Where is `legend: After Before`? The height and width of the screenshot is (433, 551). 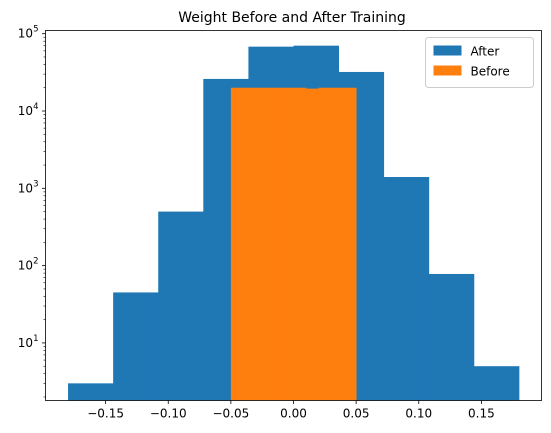 legend: After Before is located at coordinates (479, 62).